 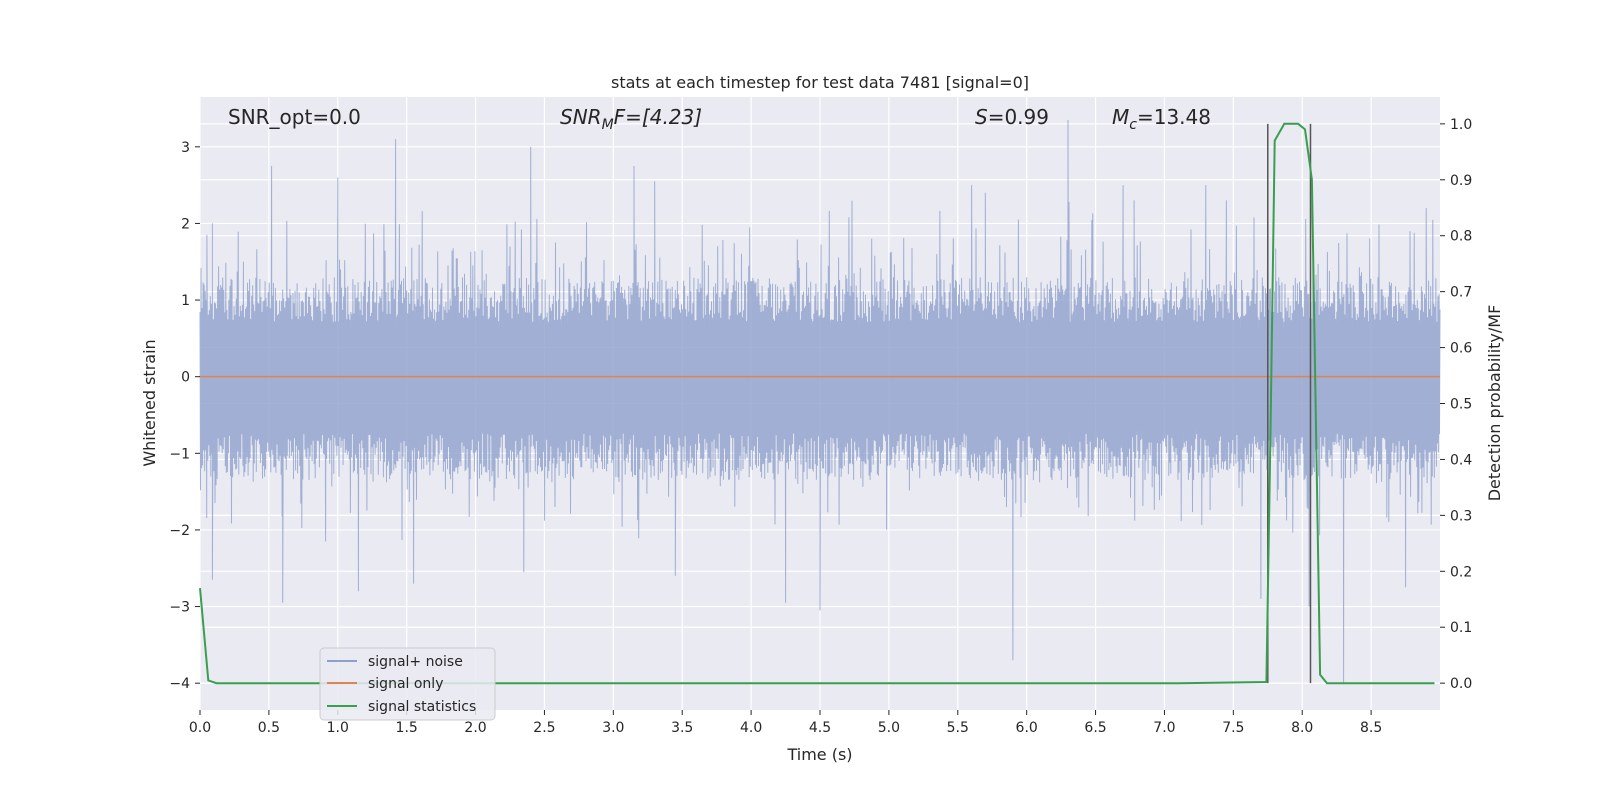 I want to click on y2-tick-label: 0.5, so click(x=1461, y=405).